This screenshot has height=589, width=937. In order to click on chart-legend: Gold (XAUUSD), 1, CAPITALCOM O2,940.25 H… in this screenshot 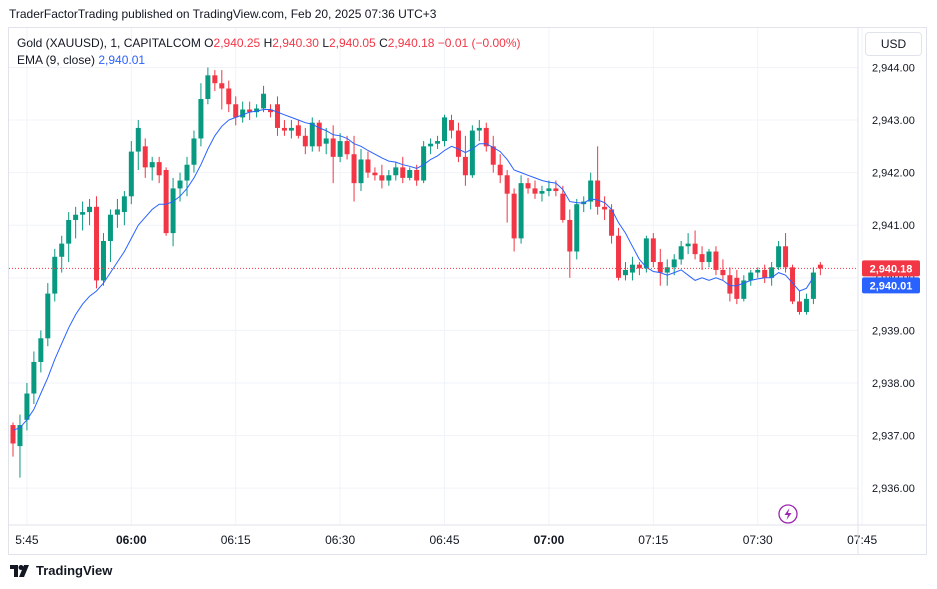, I will do `click(269, 52)`.